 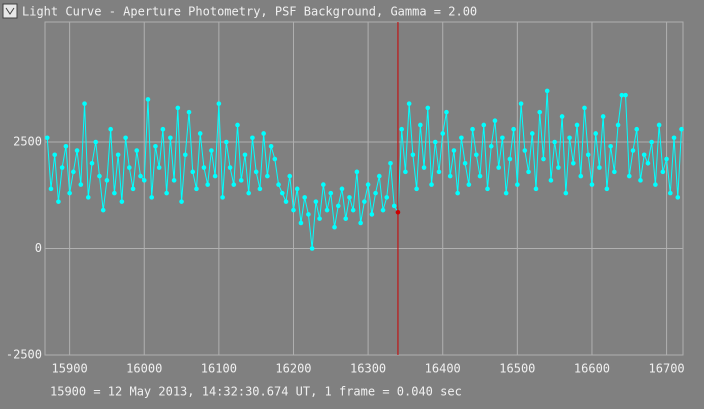 I want to click on y-tick-label: -2500, so click(x=24, y=355).